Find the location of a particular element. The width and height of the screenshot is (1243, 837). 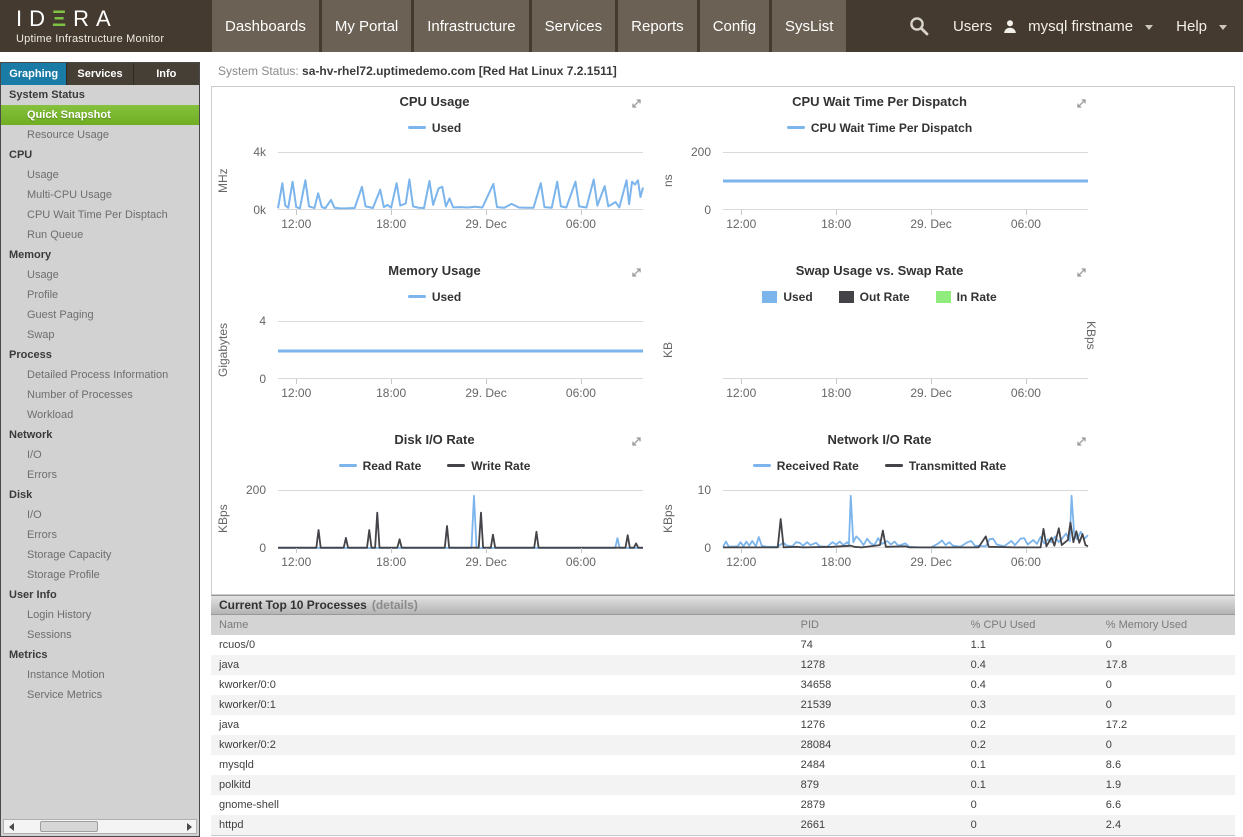

legend-item-read-rate: Read Rate is located at coordinates (380, 465).